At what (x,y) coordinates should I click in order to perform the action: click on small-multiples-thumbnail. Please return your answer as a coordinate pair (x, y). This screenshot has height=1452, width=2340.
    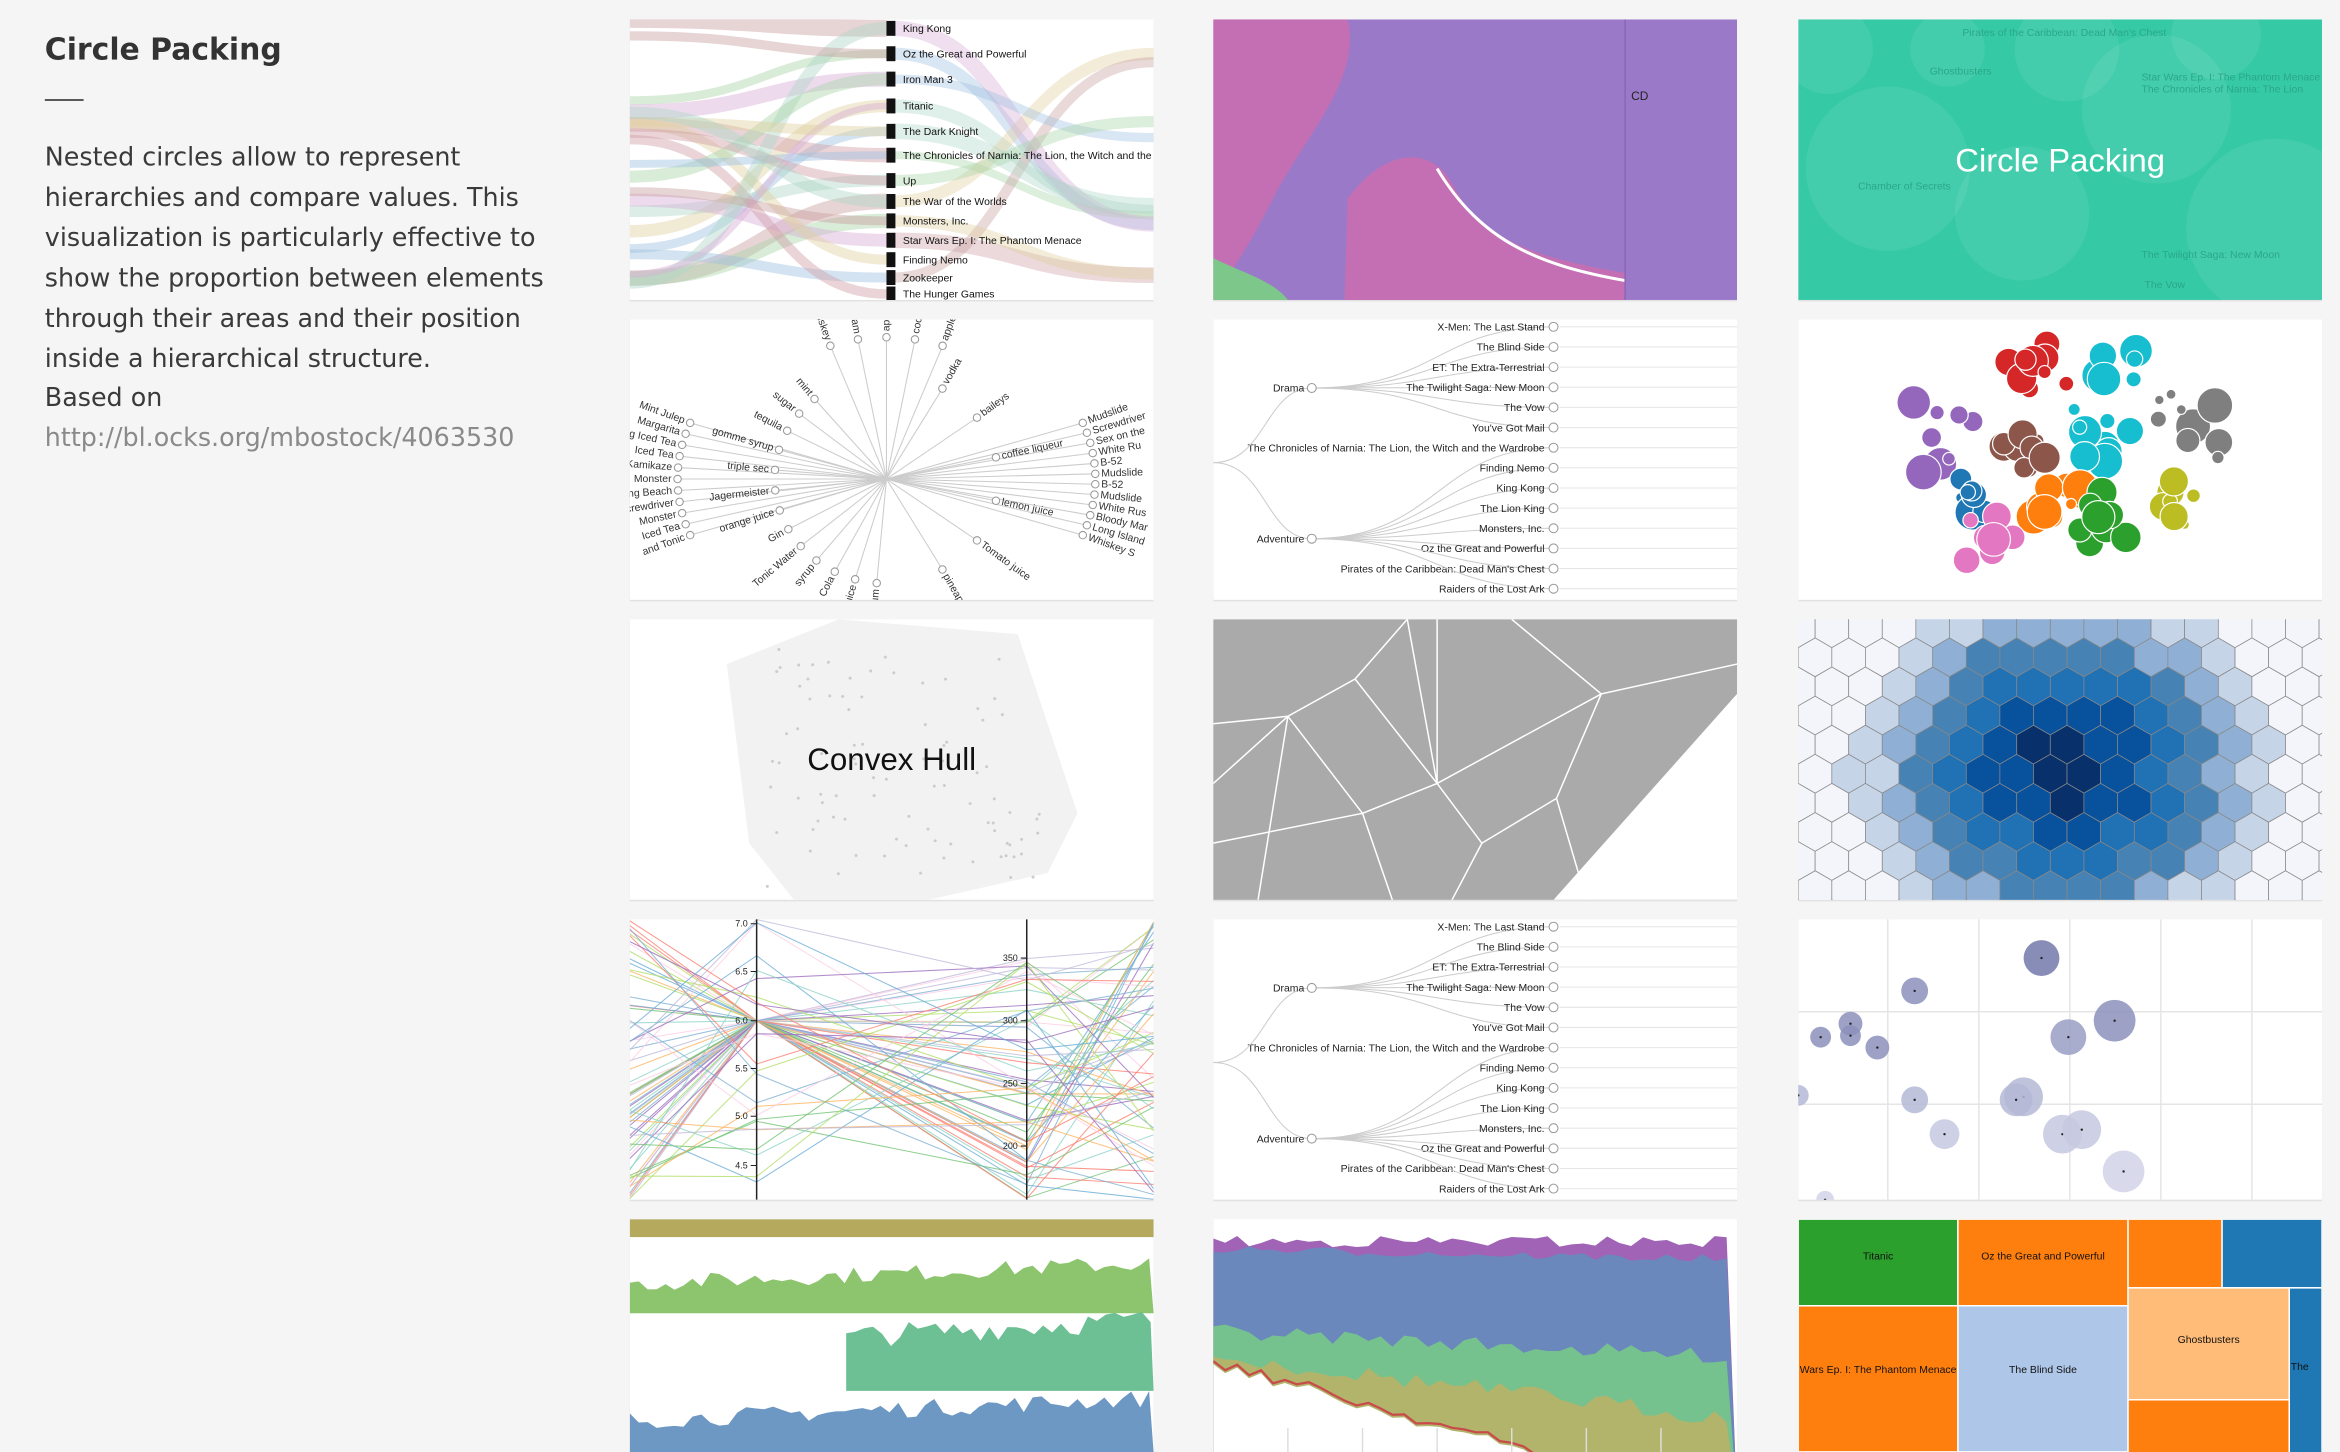
    Looking at the image, I should click on (891, 1335).